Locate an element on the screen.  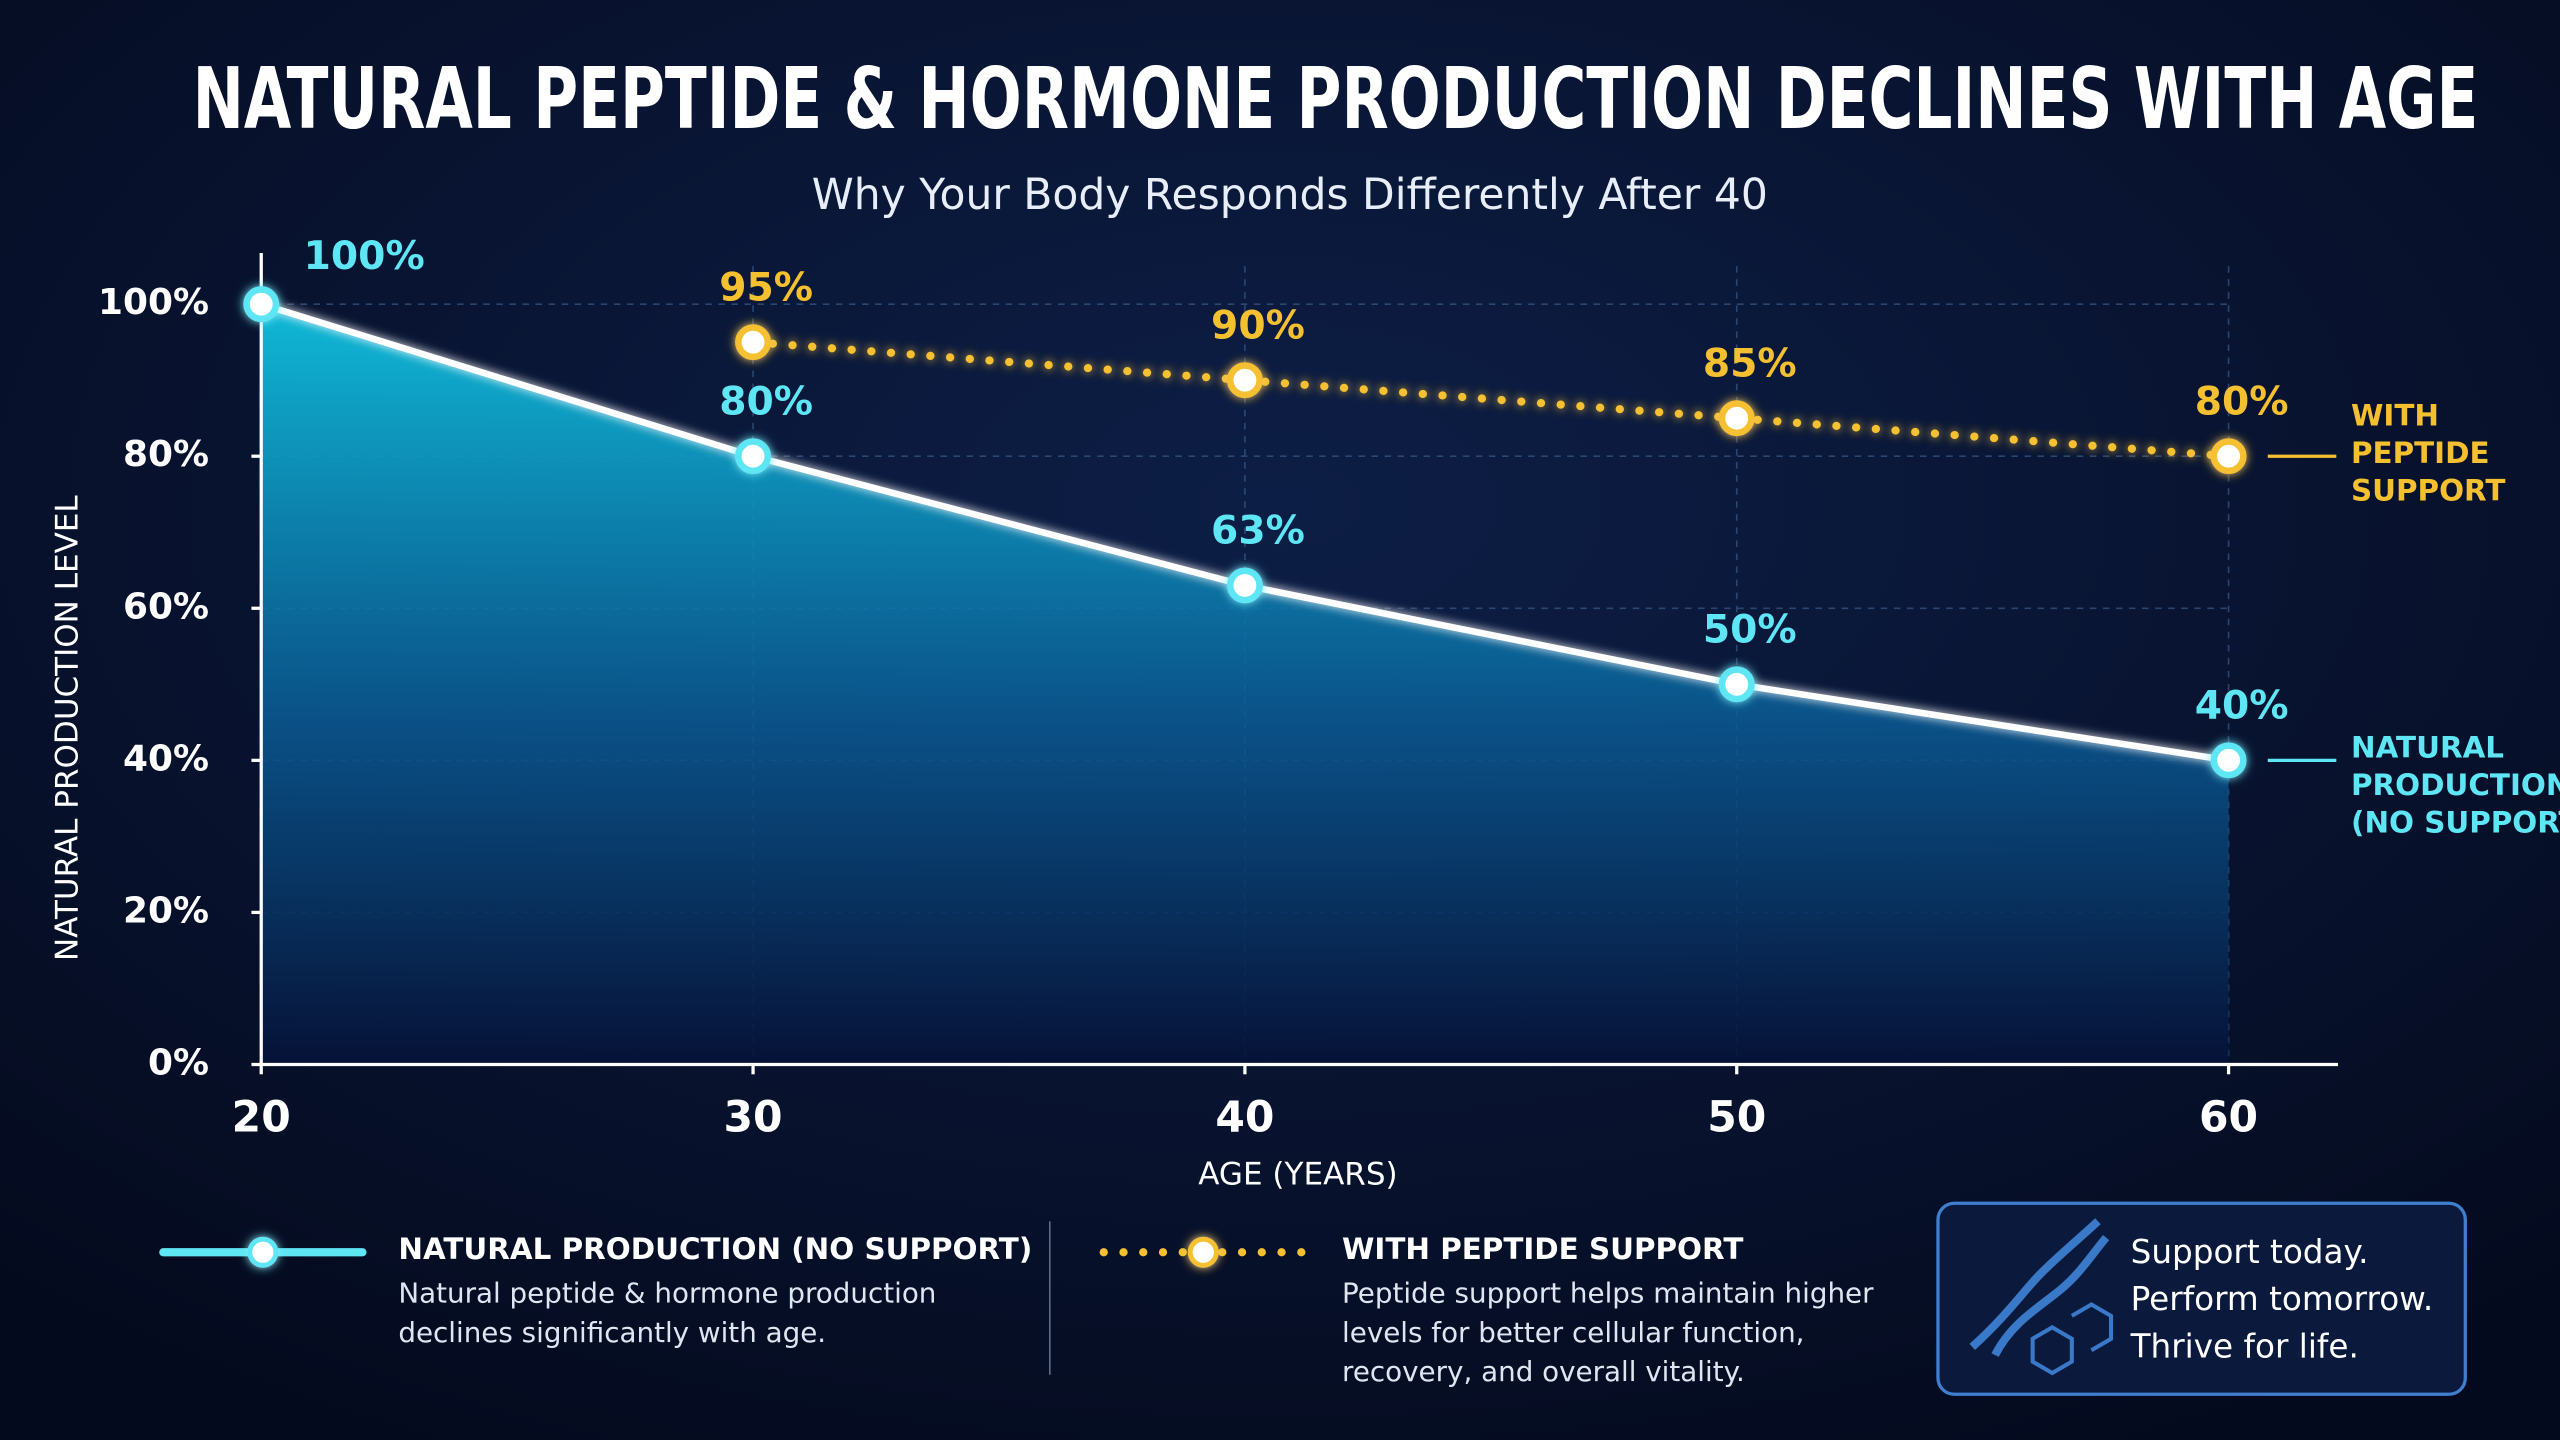
x-tick-label: 50 is located at coordinates (1736, 1117).